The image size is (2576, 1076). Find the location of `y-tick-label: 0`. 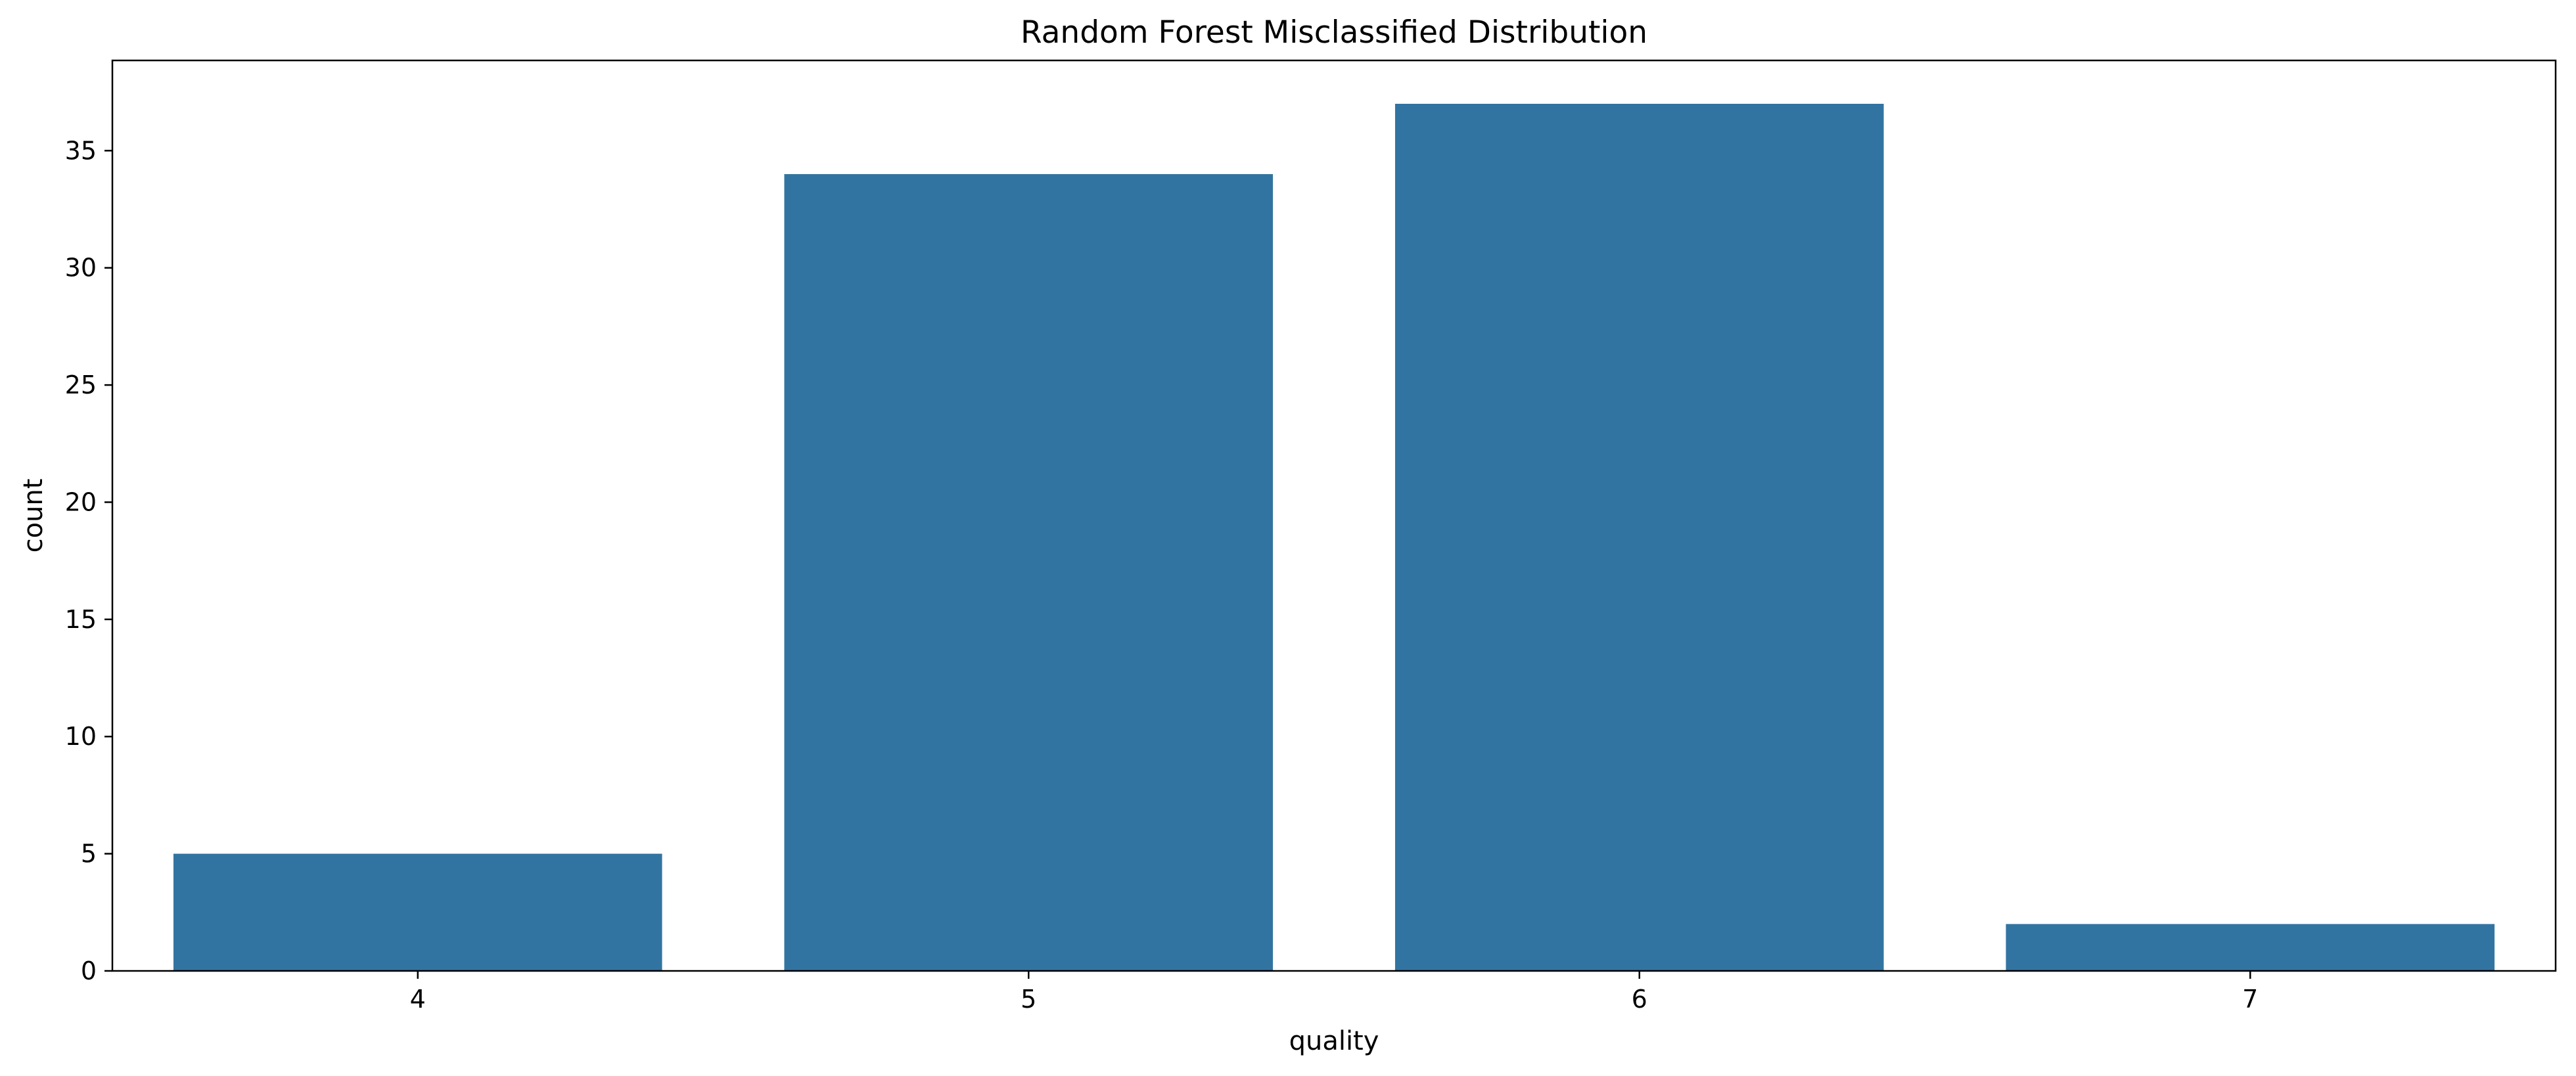

y-tick-label: 0 is located at coordinates (89, 970).